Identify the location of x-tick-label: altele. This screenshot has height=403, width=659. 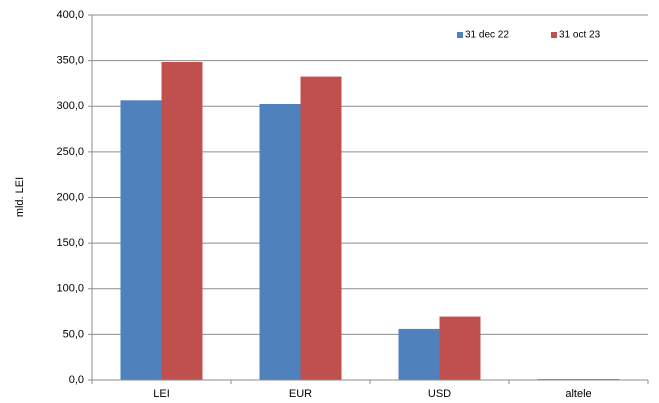
(578, 394).